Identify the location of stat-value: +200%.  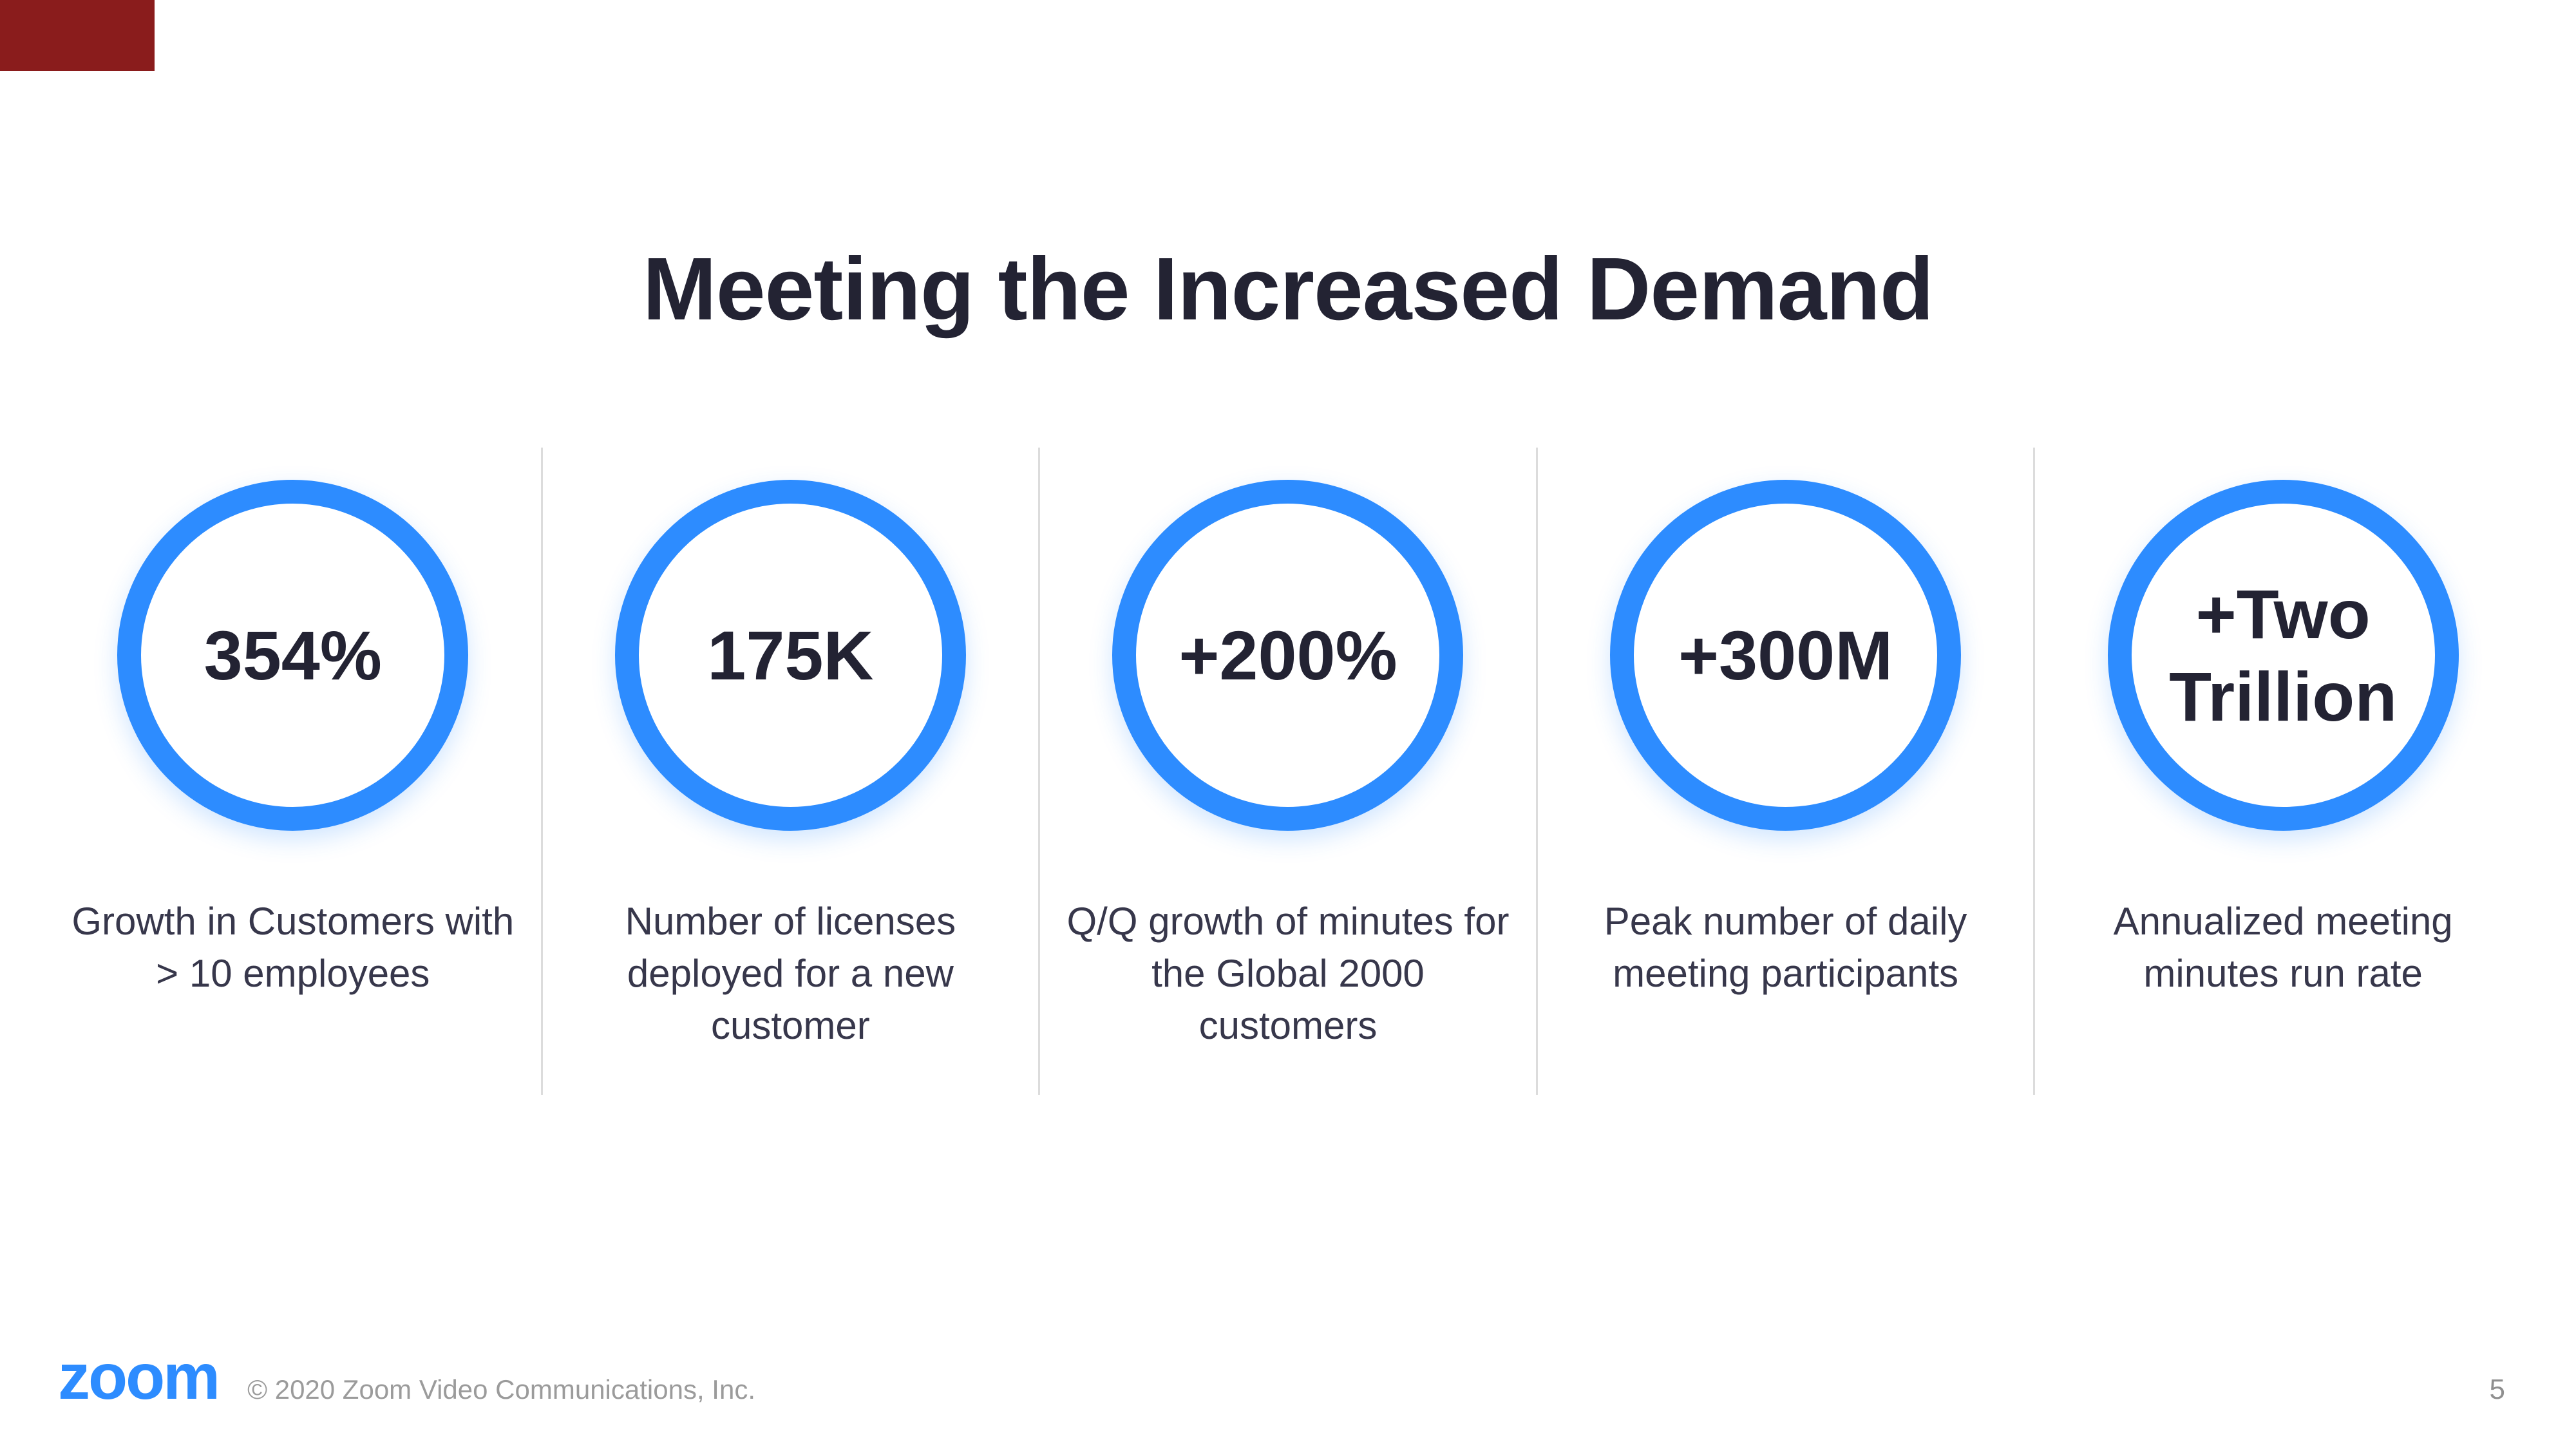
(1288, 655).